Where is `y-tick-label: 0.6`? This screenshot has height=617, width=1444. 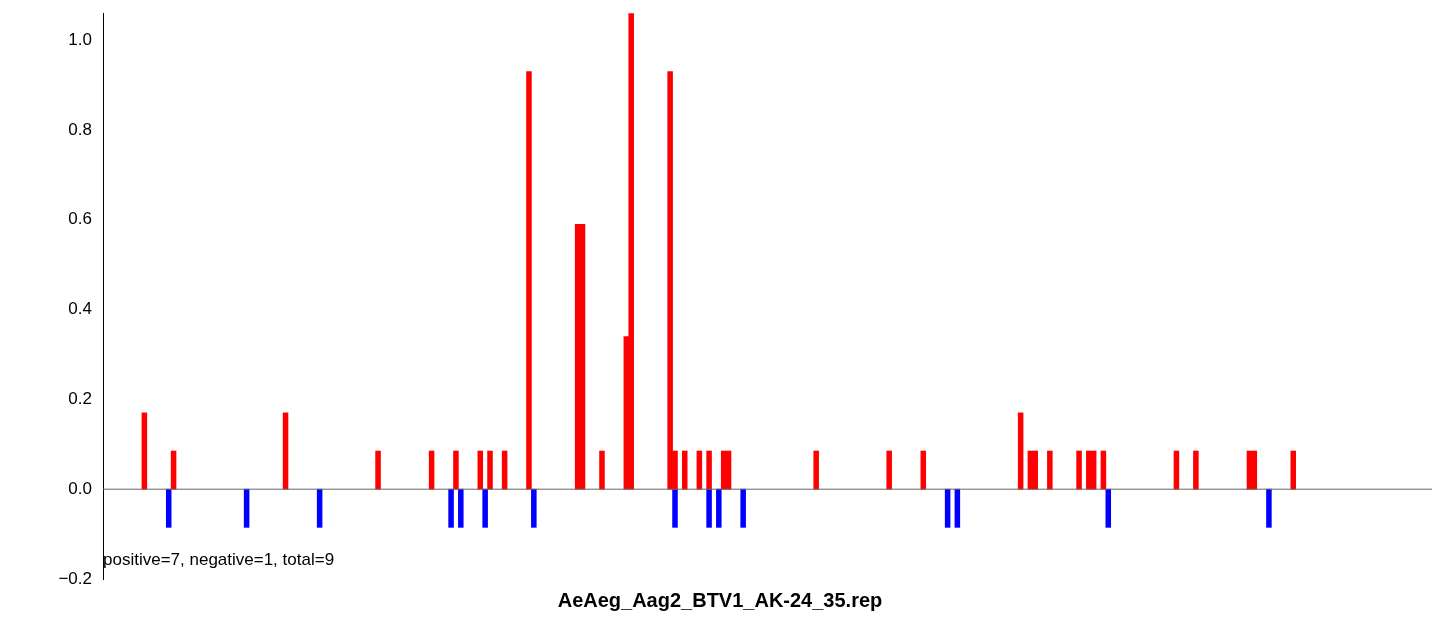 y-tick-label: 0.6 is located at coordinates (80, 219).